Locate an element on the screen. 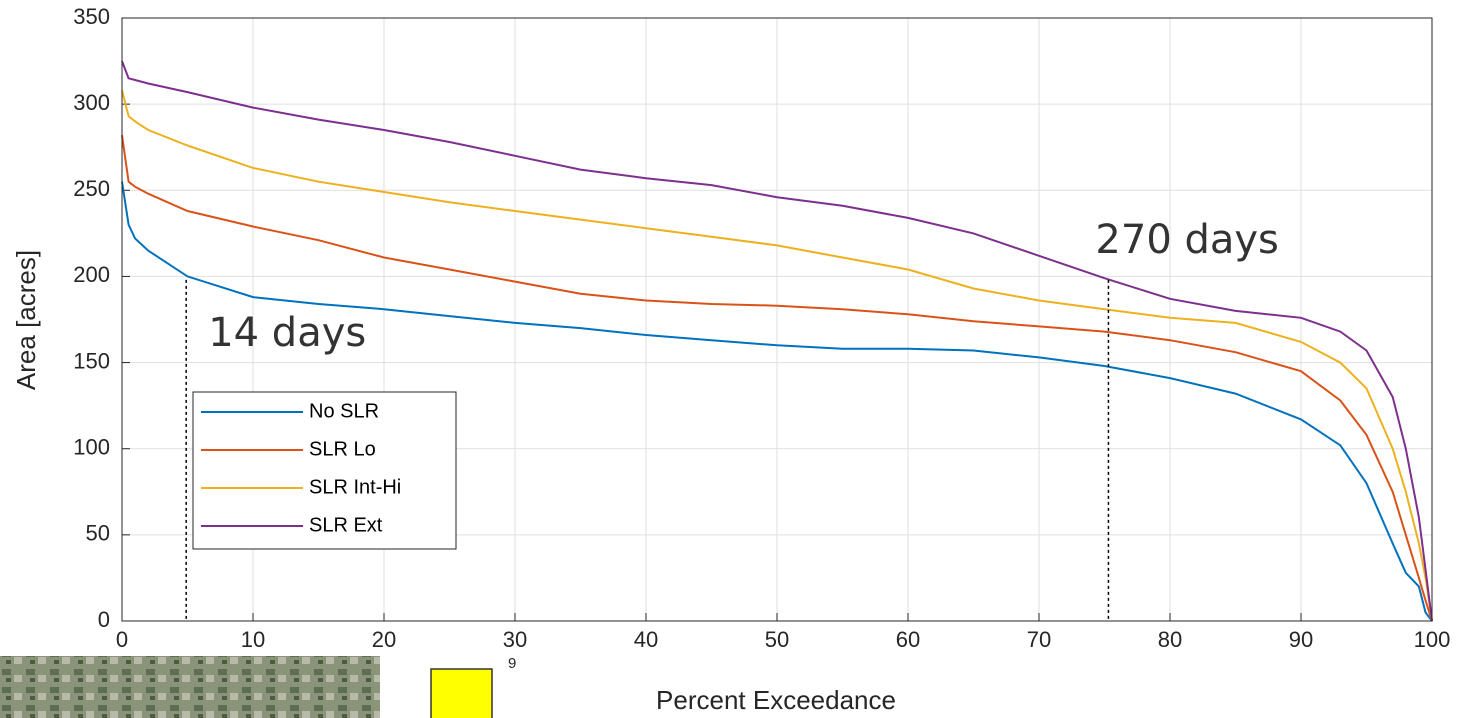  color-swatch is located at coordinates (461, 693).